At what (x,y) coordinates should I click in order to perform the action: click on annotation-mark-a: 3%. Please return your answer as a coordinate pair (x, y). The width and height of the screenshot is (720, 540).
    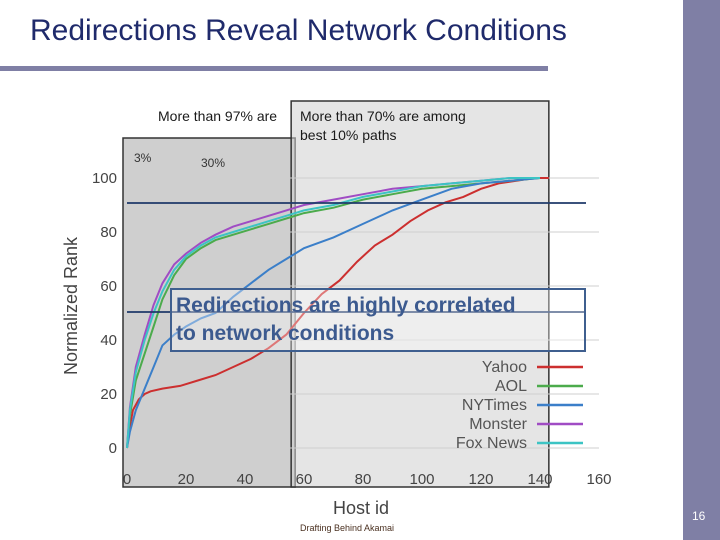
    Looking at the image, I should click on (143, 158).